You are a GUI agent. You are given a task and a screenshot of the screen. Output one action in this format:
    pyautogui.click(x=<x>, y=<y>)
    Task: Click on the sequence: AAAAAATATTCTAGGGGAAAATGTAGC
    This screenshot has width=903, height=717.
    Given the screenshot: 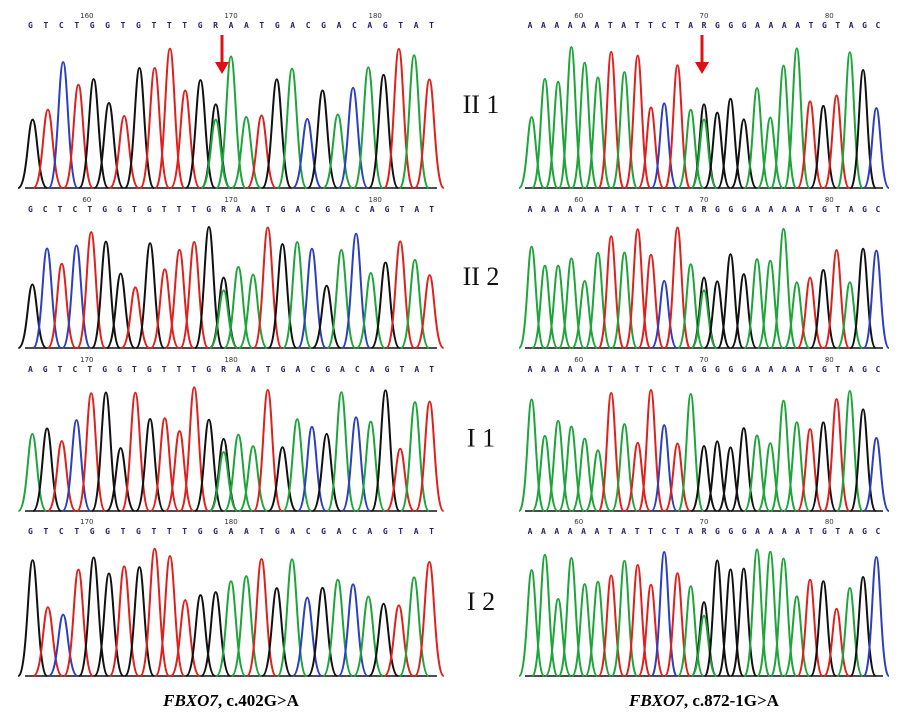 What is the action you would take?
    pyautogui.click(x=704, y=369)
    